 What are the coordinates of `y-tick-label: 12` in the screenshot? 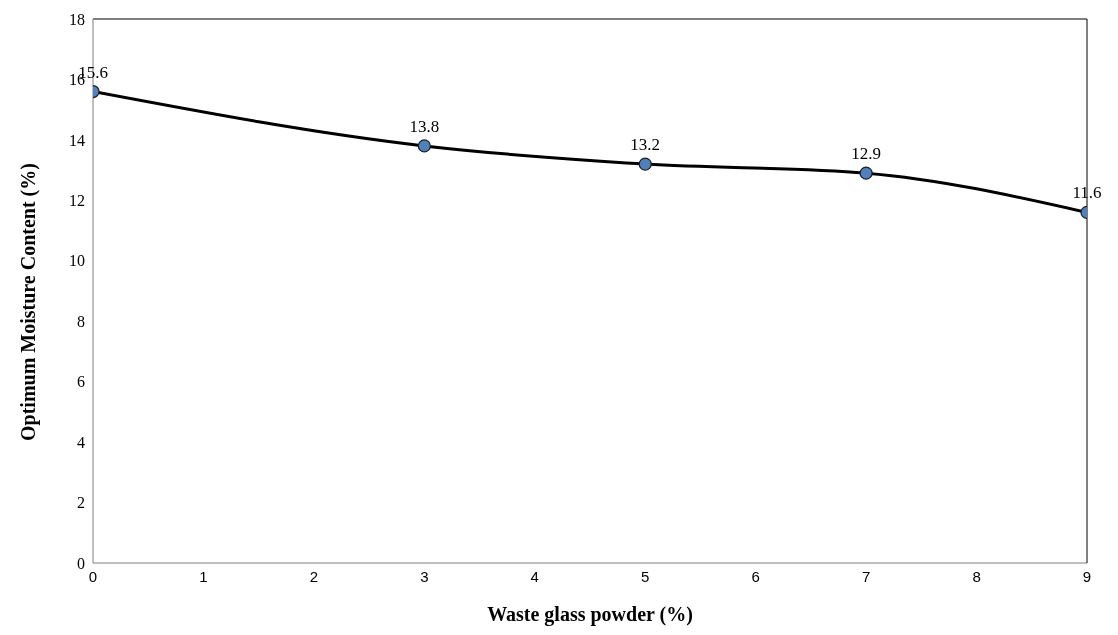 It's located at (77, 201).